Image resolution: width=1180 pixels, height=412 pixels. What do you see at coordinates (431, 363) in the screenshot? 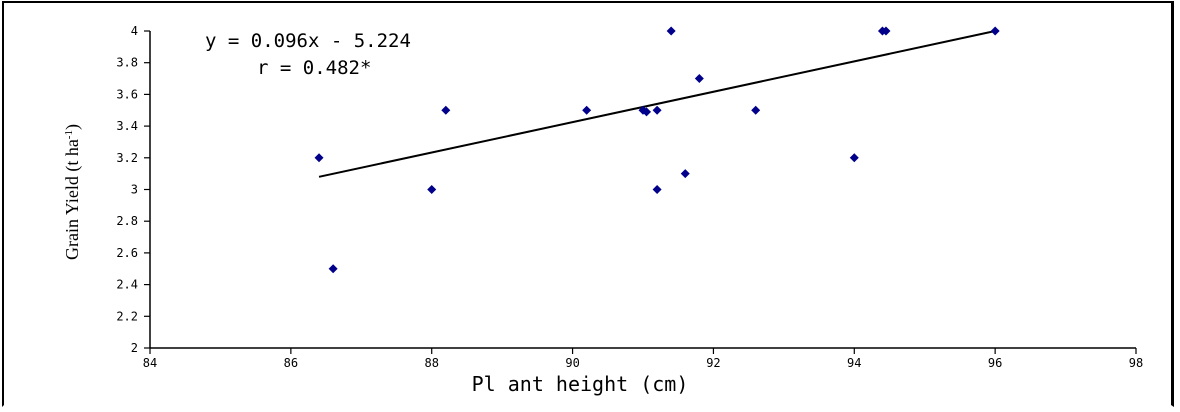
I see `x-tick-label: 88` at bounding box center [431, 363].